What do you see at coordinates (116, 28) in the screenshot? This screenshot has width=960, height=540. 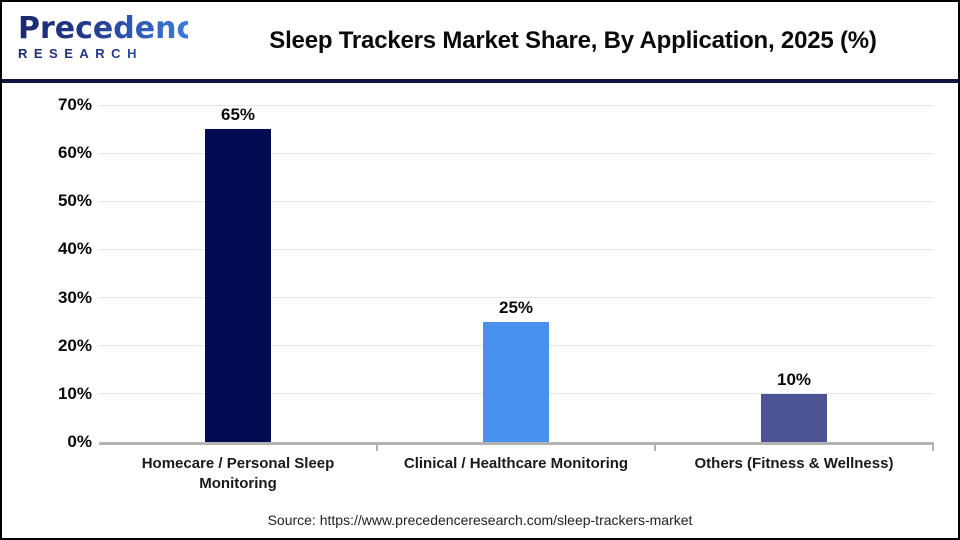 I see `logo-wordmark: Precedence` at bounding box center [116, 28].